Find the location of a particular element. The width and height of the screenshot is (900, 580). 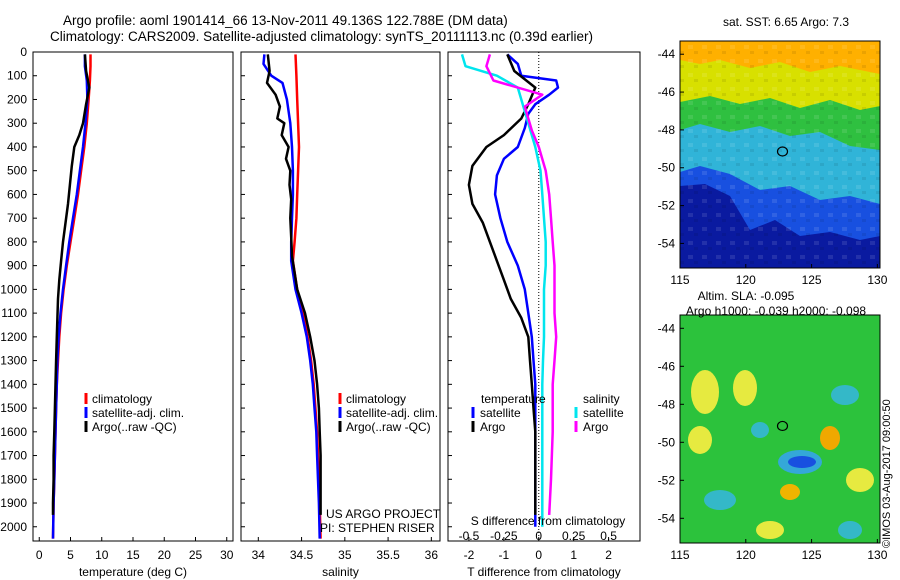

y-tick-label: 1100 is located at coordinates (14, 313).